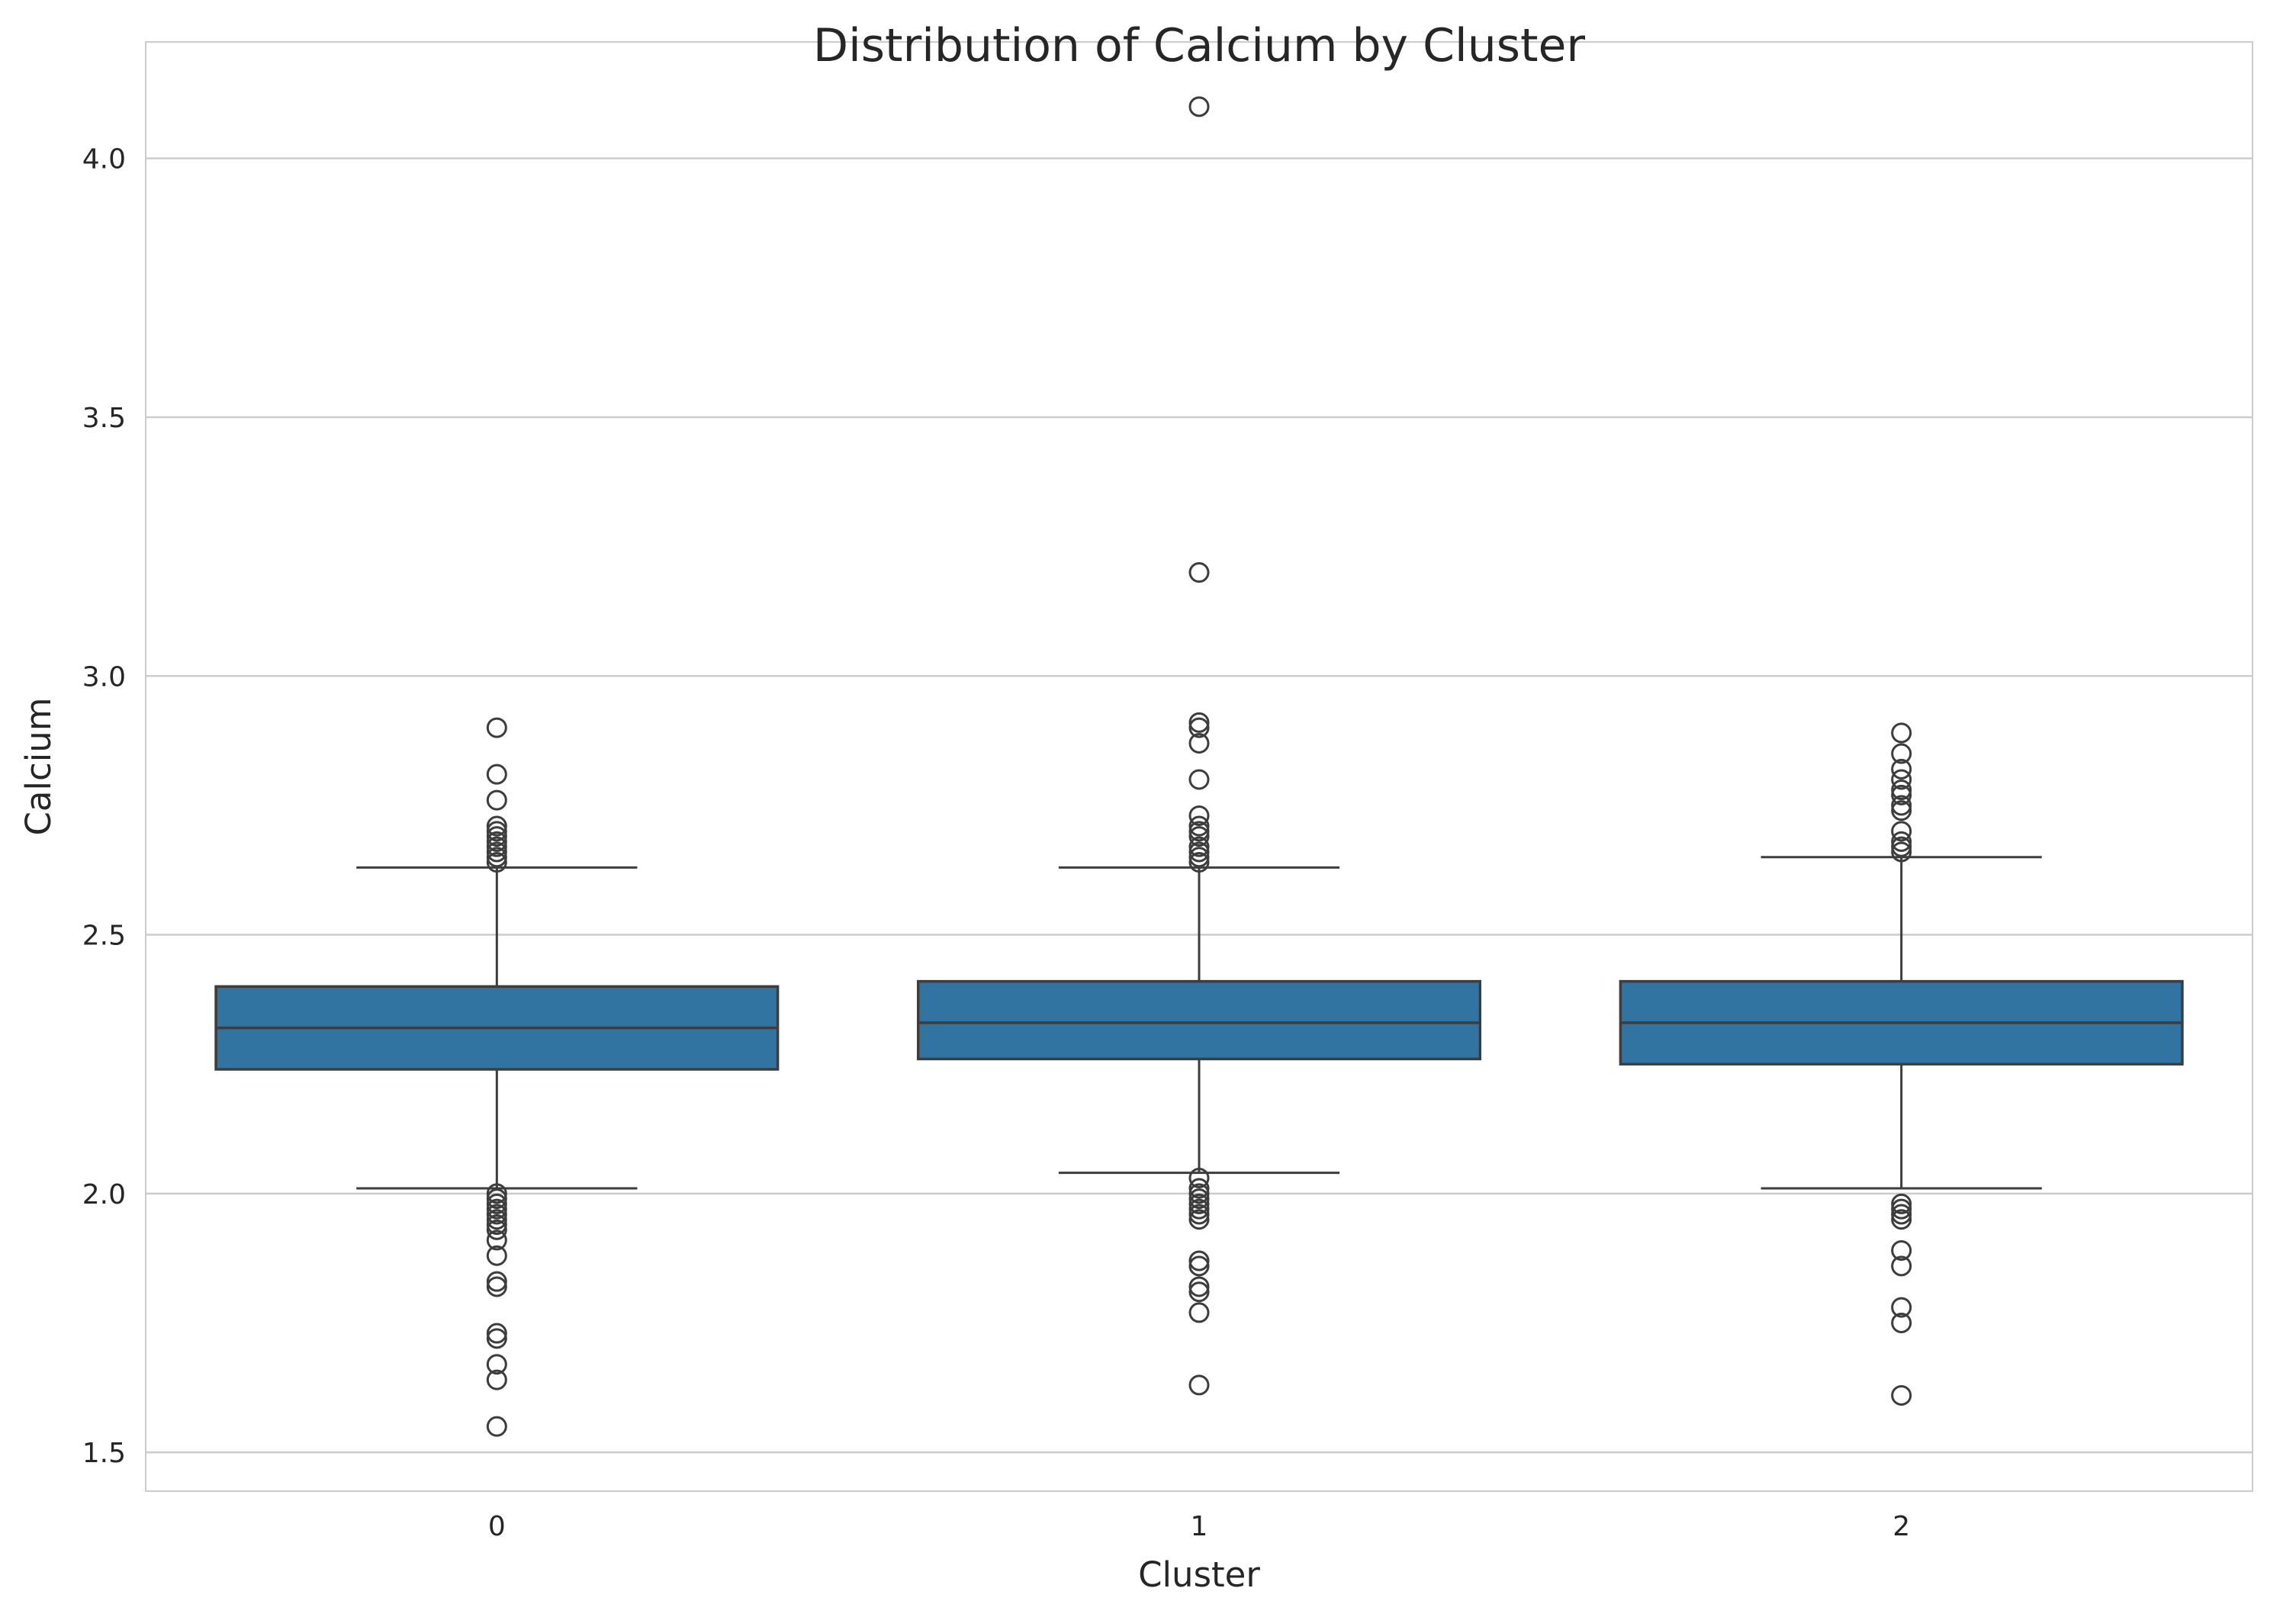 Image resolution: width=2296 pixels, height=1617 pixels. What do you see at coordinates (104, 1194) in the screenshot?
I see `y-tick-label: 2.0` at bounding box center [104, 1194].